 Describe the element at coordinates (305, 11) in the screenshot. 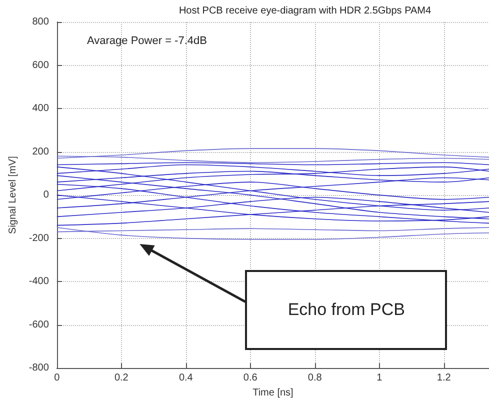

I see `chart-title: Host PCB receive eye-diagram with HDR 2.5Gbps PAM4` at that location.